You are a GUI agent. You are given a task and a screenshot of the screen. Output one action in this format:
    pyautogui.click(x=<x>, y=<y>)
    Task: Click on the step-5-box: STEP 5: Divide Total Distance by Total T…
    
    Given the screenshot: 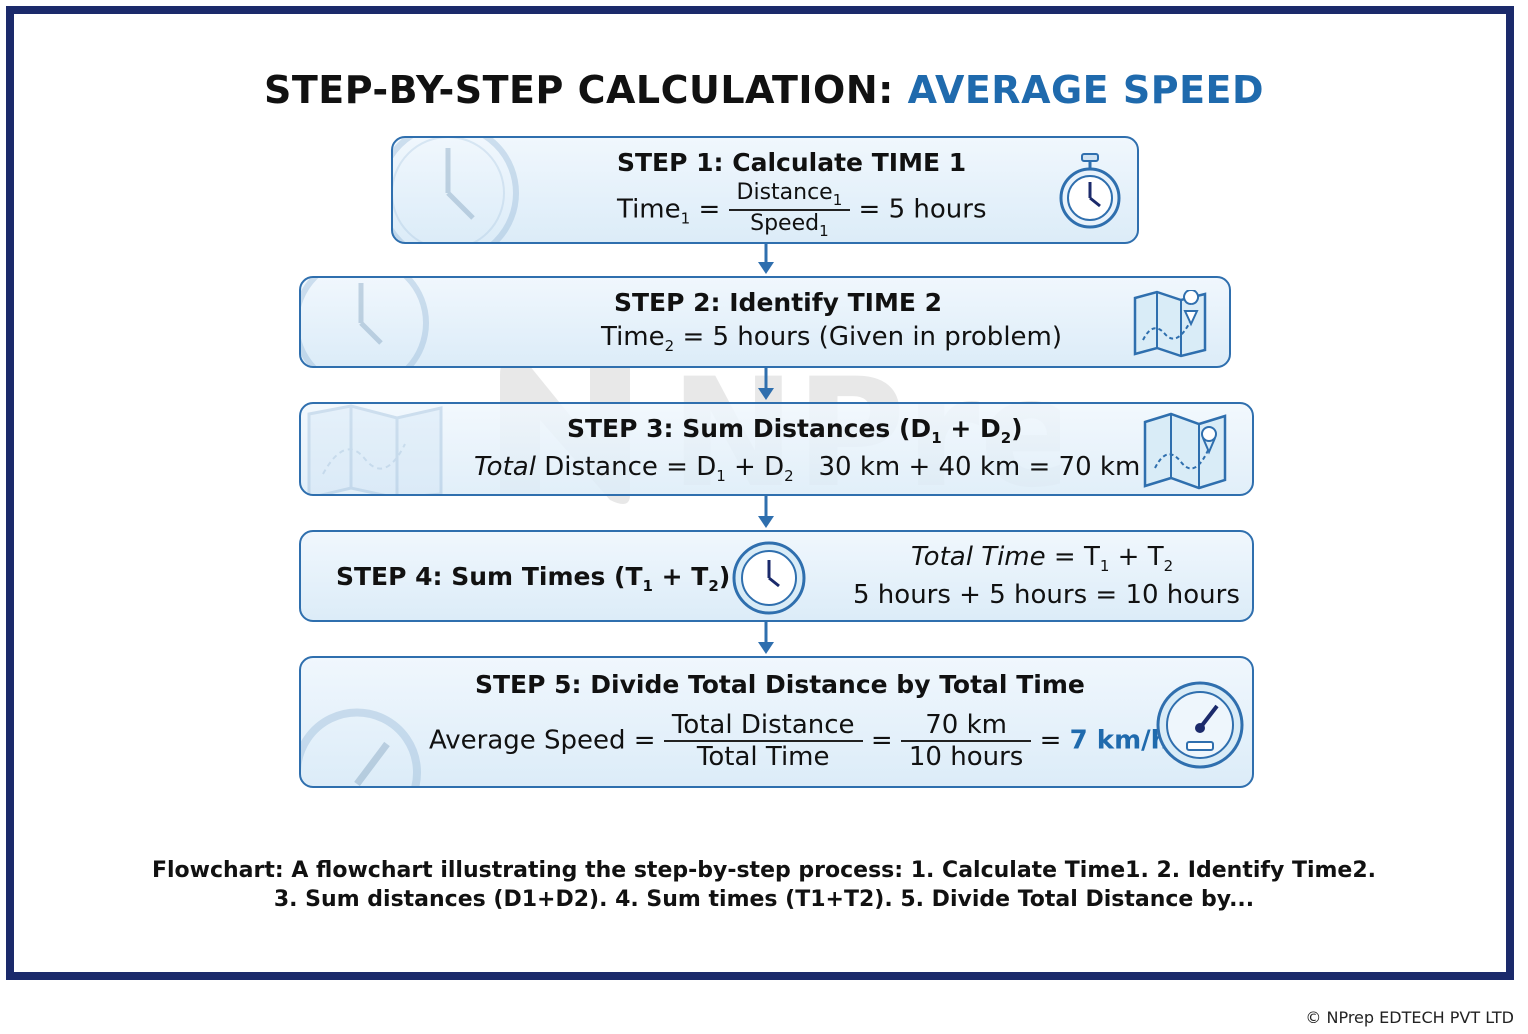 What is the action you would take?
    pyautogui.click(x=776, y=722)
    